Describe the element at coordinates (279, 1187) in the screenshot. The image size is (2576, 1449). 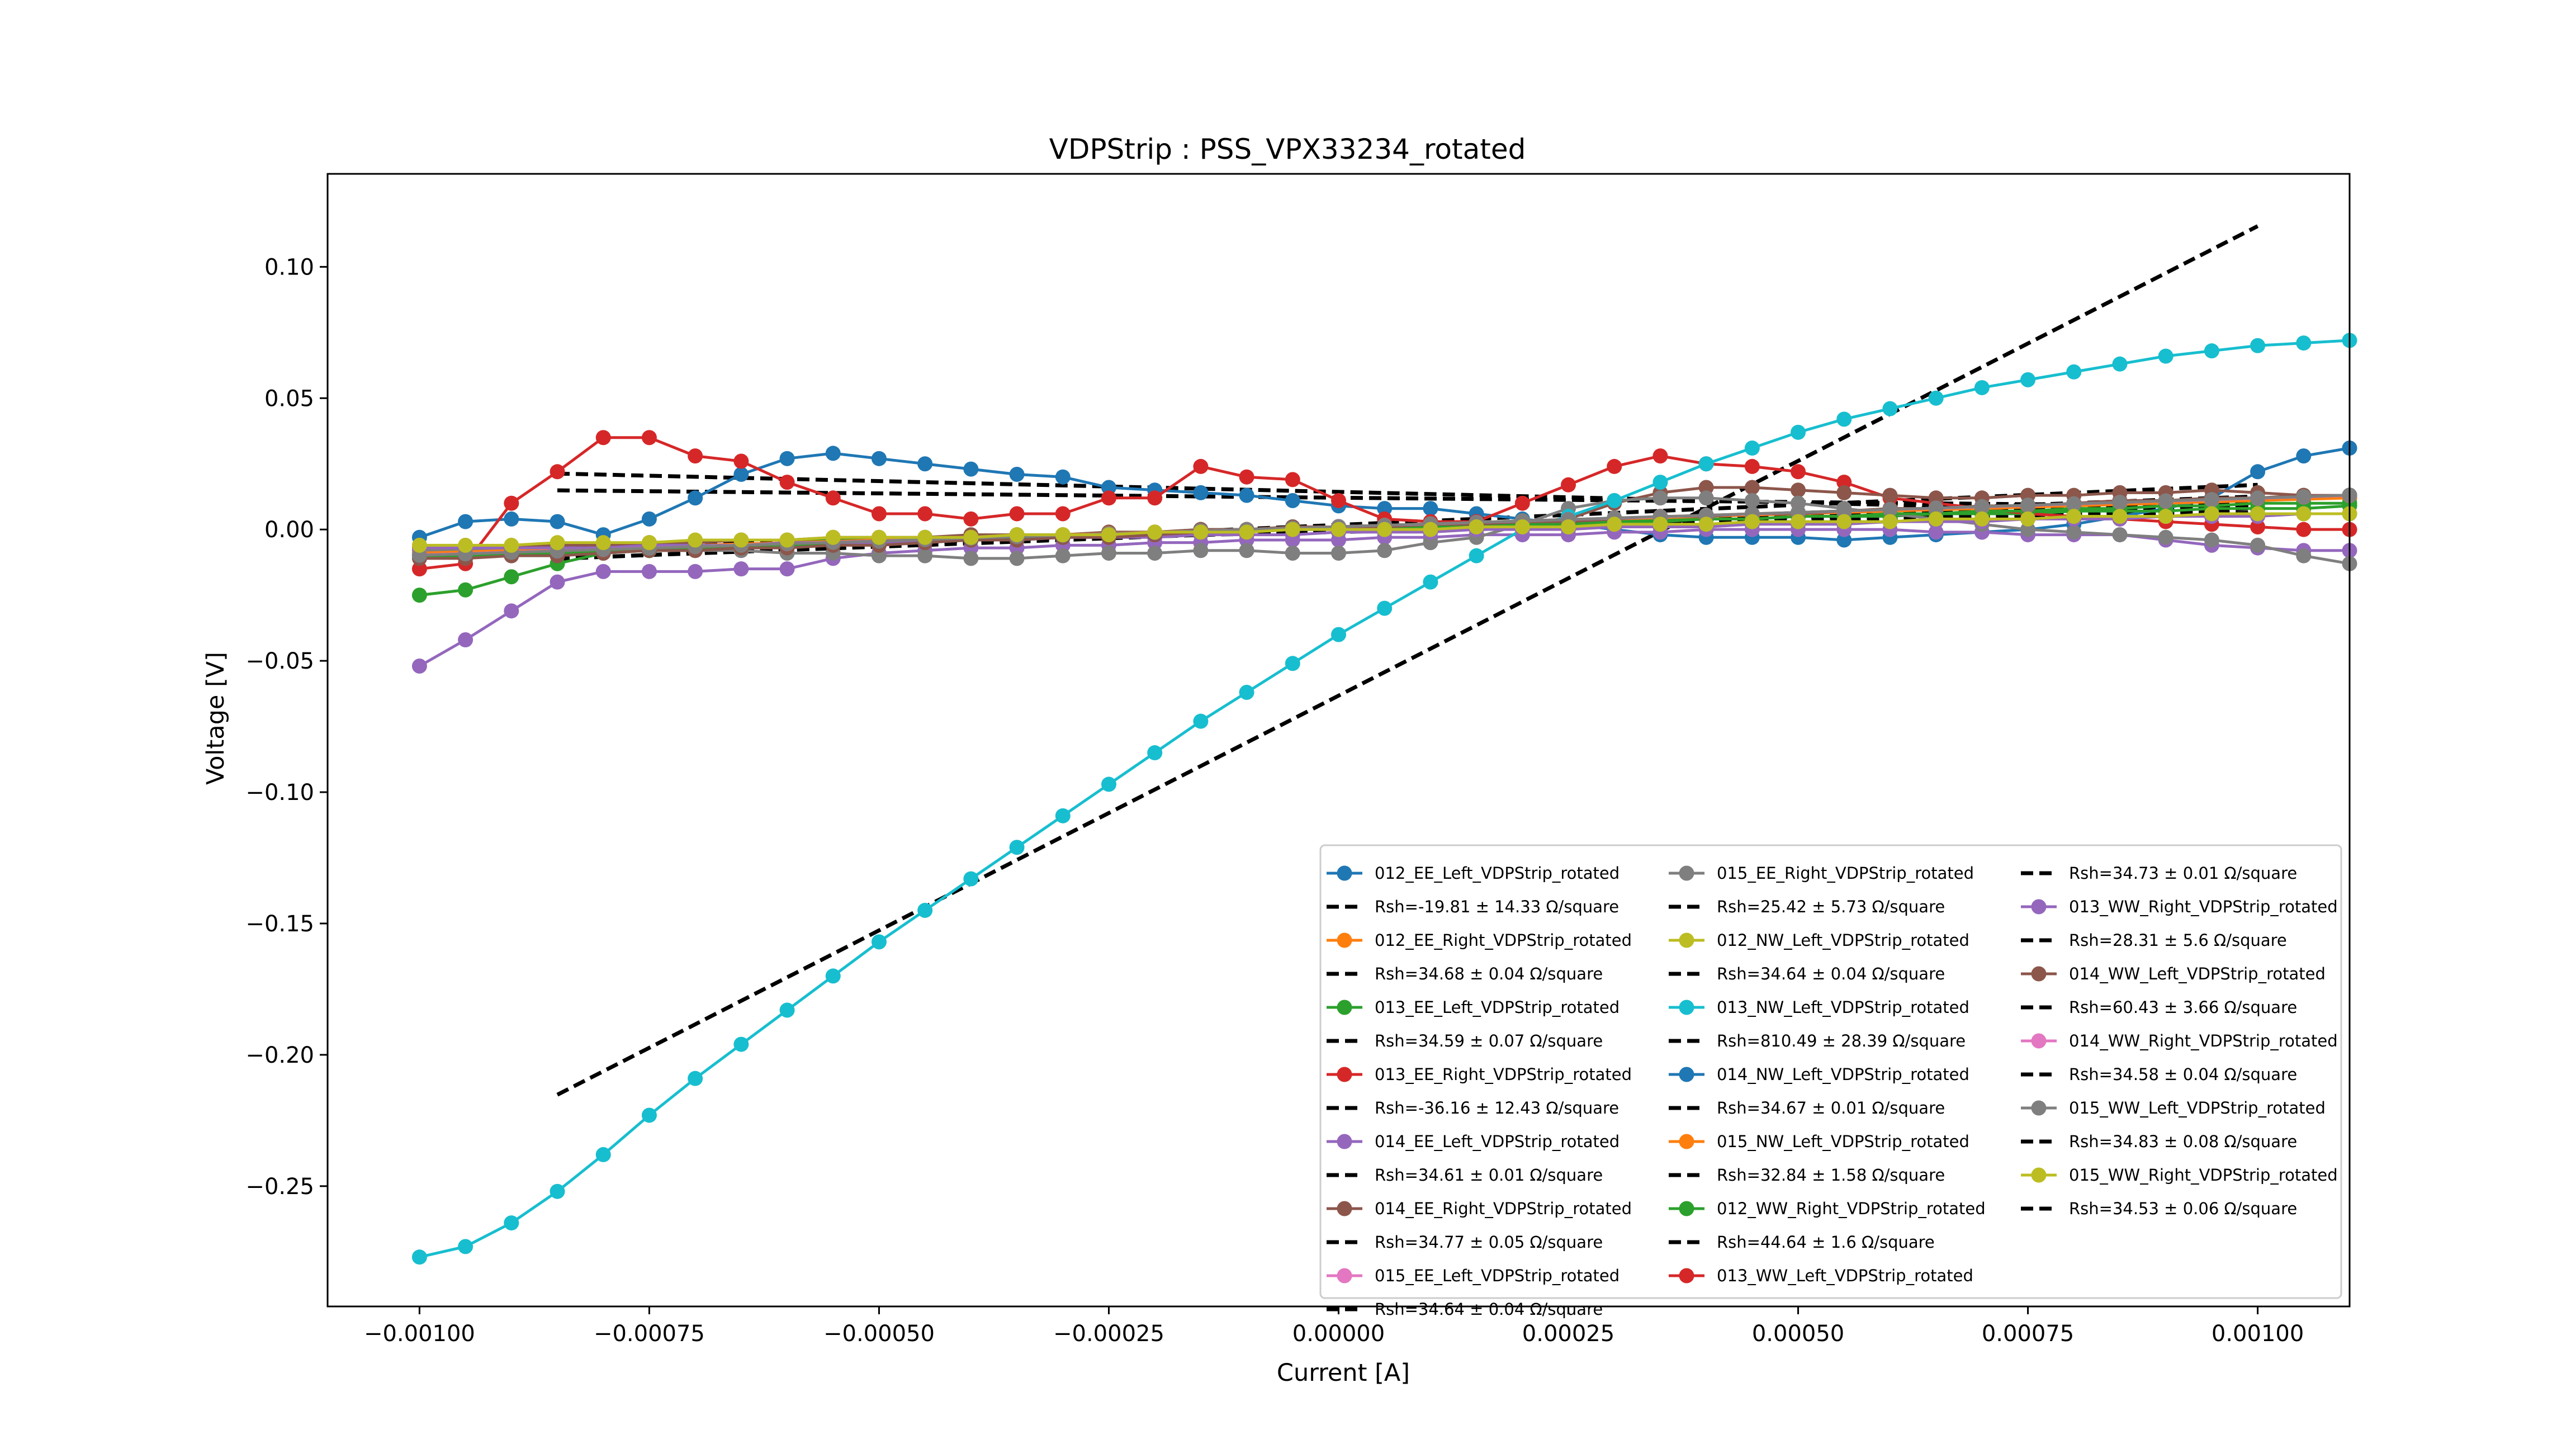
I see `y-tick-label: −0.25` at that location.